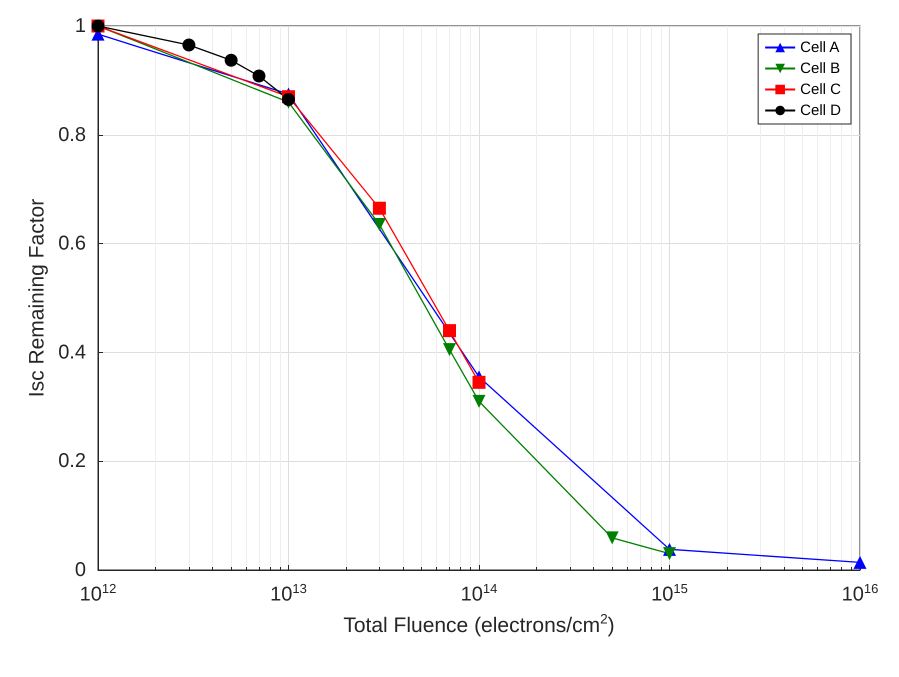  I want to click on y-tick-label: 0.8, so click(72, 135).